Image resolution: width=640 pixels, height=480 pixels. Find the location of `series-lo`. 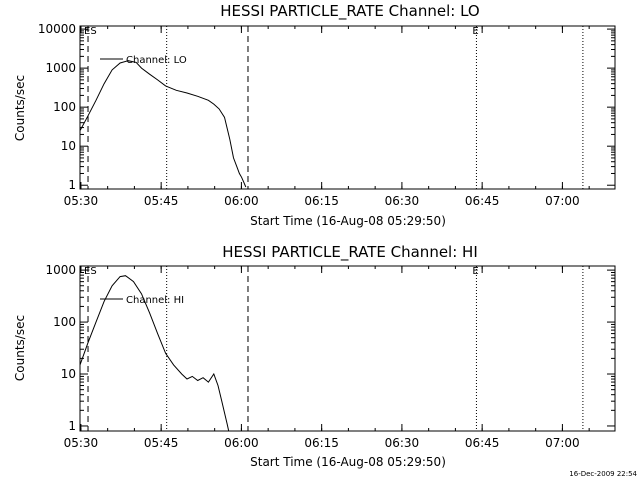

series-lo is located at coordinates (163, 124).